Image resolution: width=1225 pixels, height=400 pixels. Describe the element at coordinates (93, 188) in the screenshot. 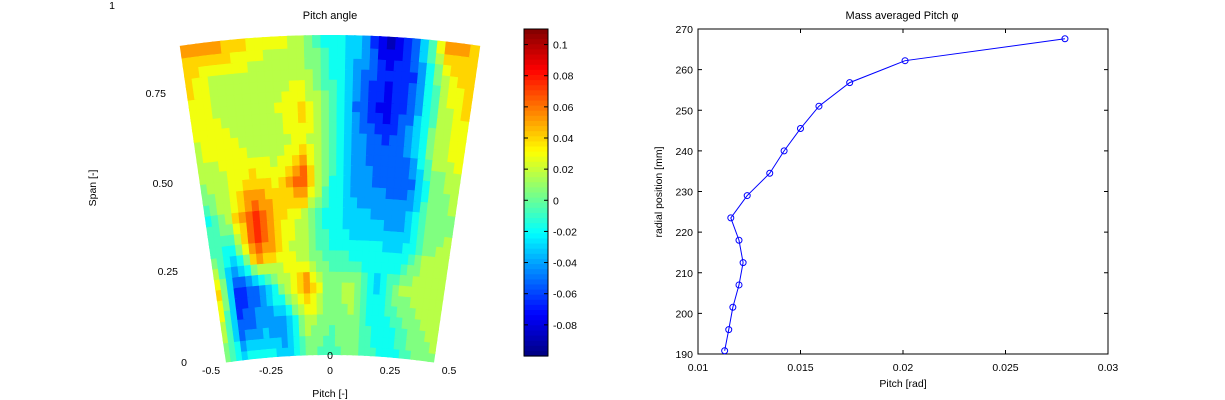

I see `y-axis-label-left: Span [-]` at that location.